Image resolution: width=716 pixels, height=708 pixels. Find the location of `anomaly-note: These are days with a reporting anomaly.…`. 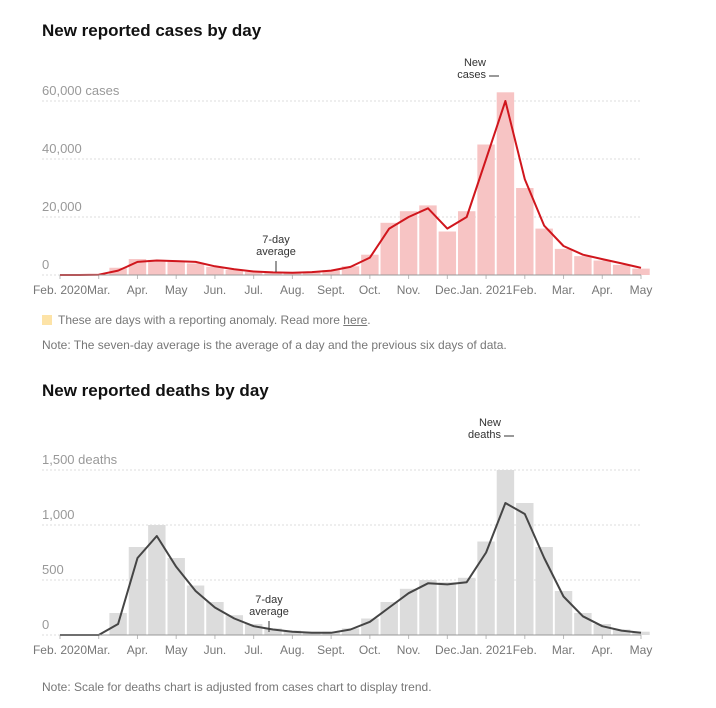

anomaly-note: These are days with a reporting anomaly.… is located at coordinates (199, 320).